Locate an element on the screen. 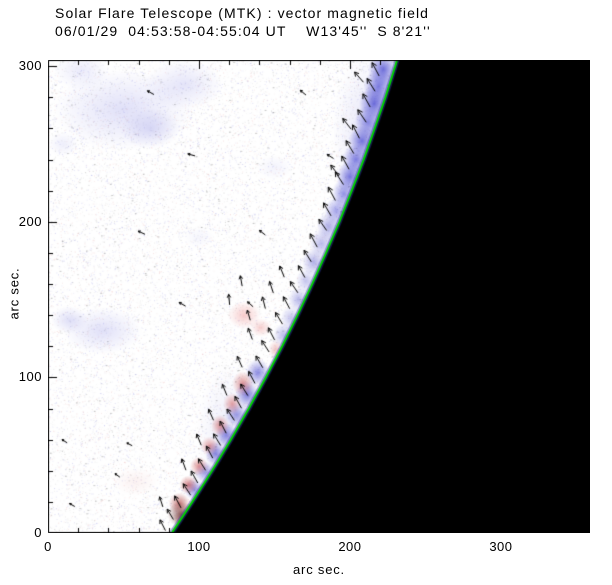 The height and width of the screenshot is (585, 612). y-tick-label: 200 is located at coordinates (30, 221).